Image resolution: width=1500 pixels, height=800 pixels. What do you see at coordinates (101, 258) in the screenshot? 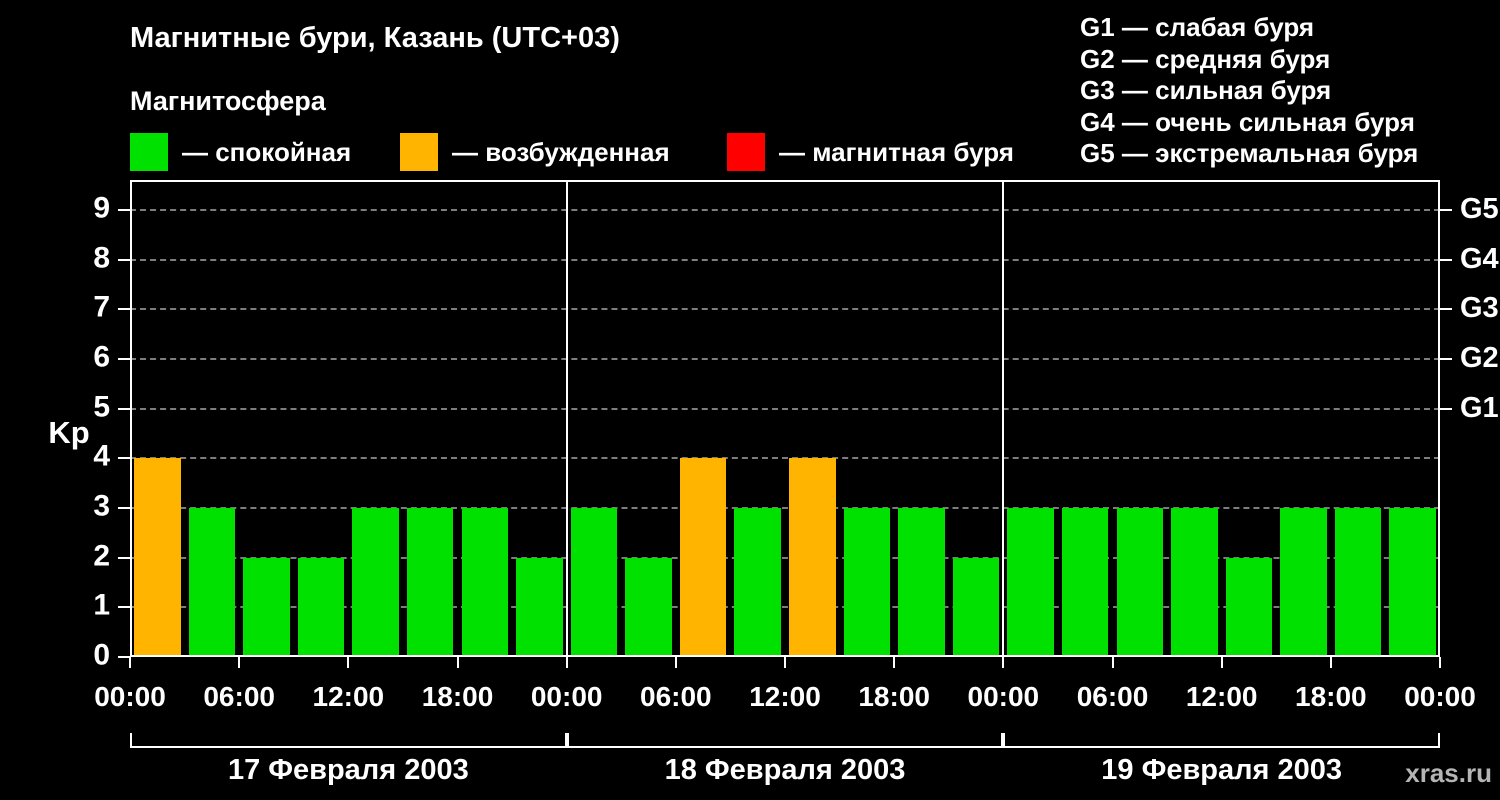
I see `y-axis-label: 8` at bounding box center [101, 258].